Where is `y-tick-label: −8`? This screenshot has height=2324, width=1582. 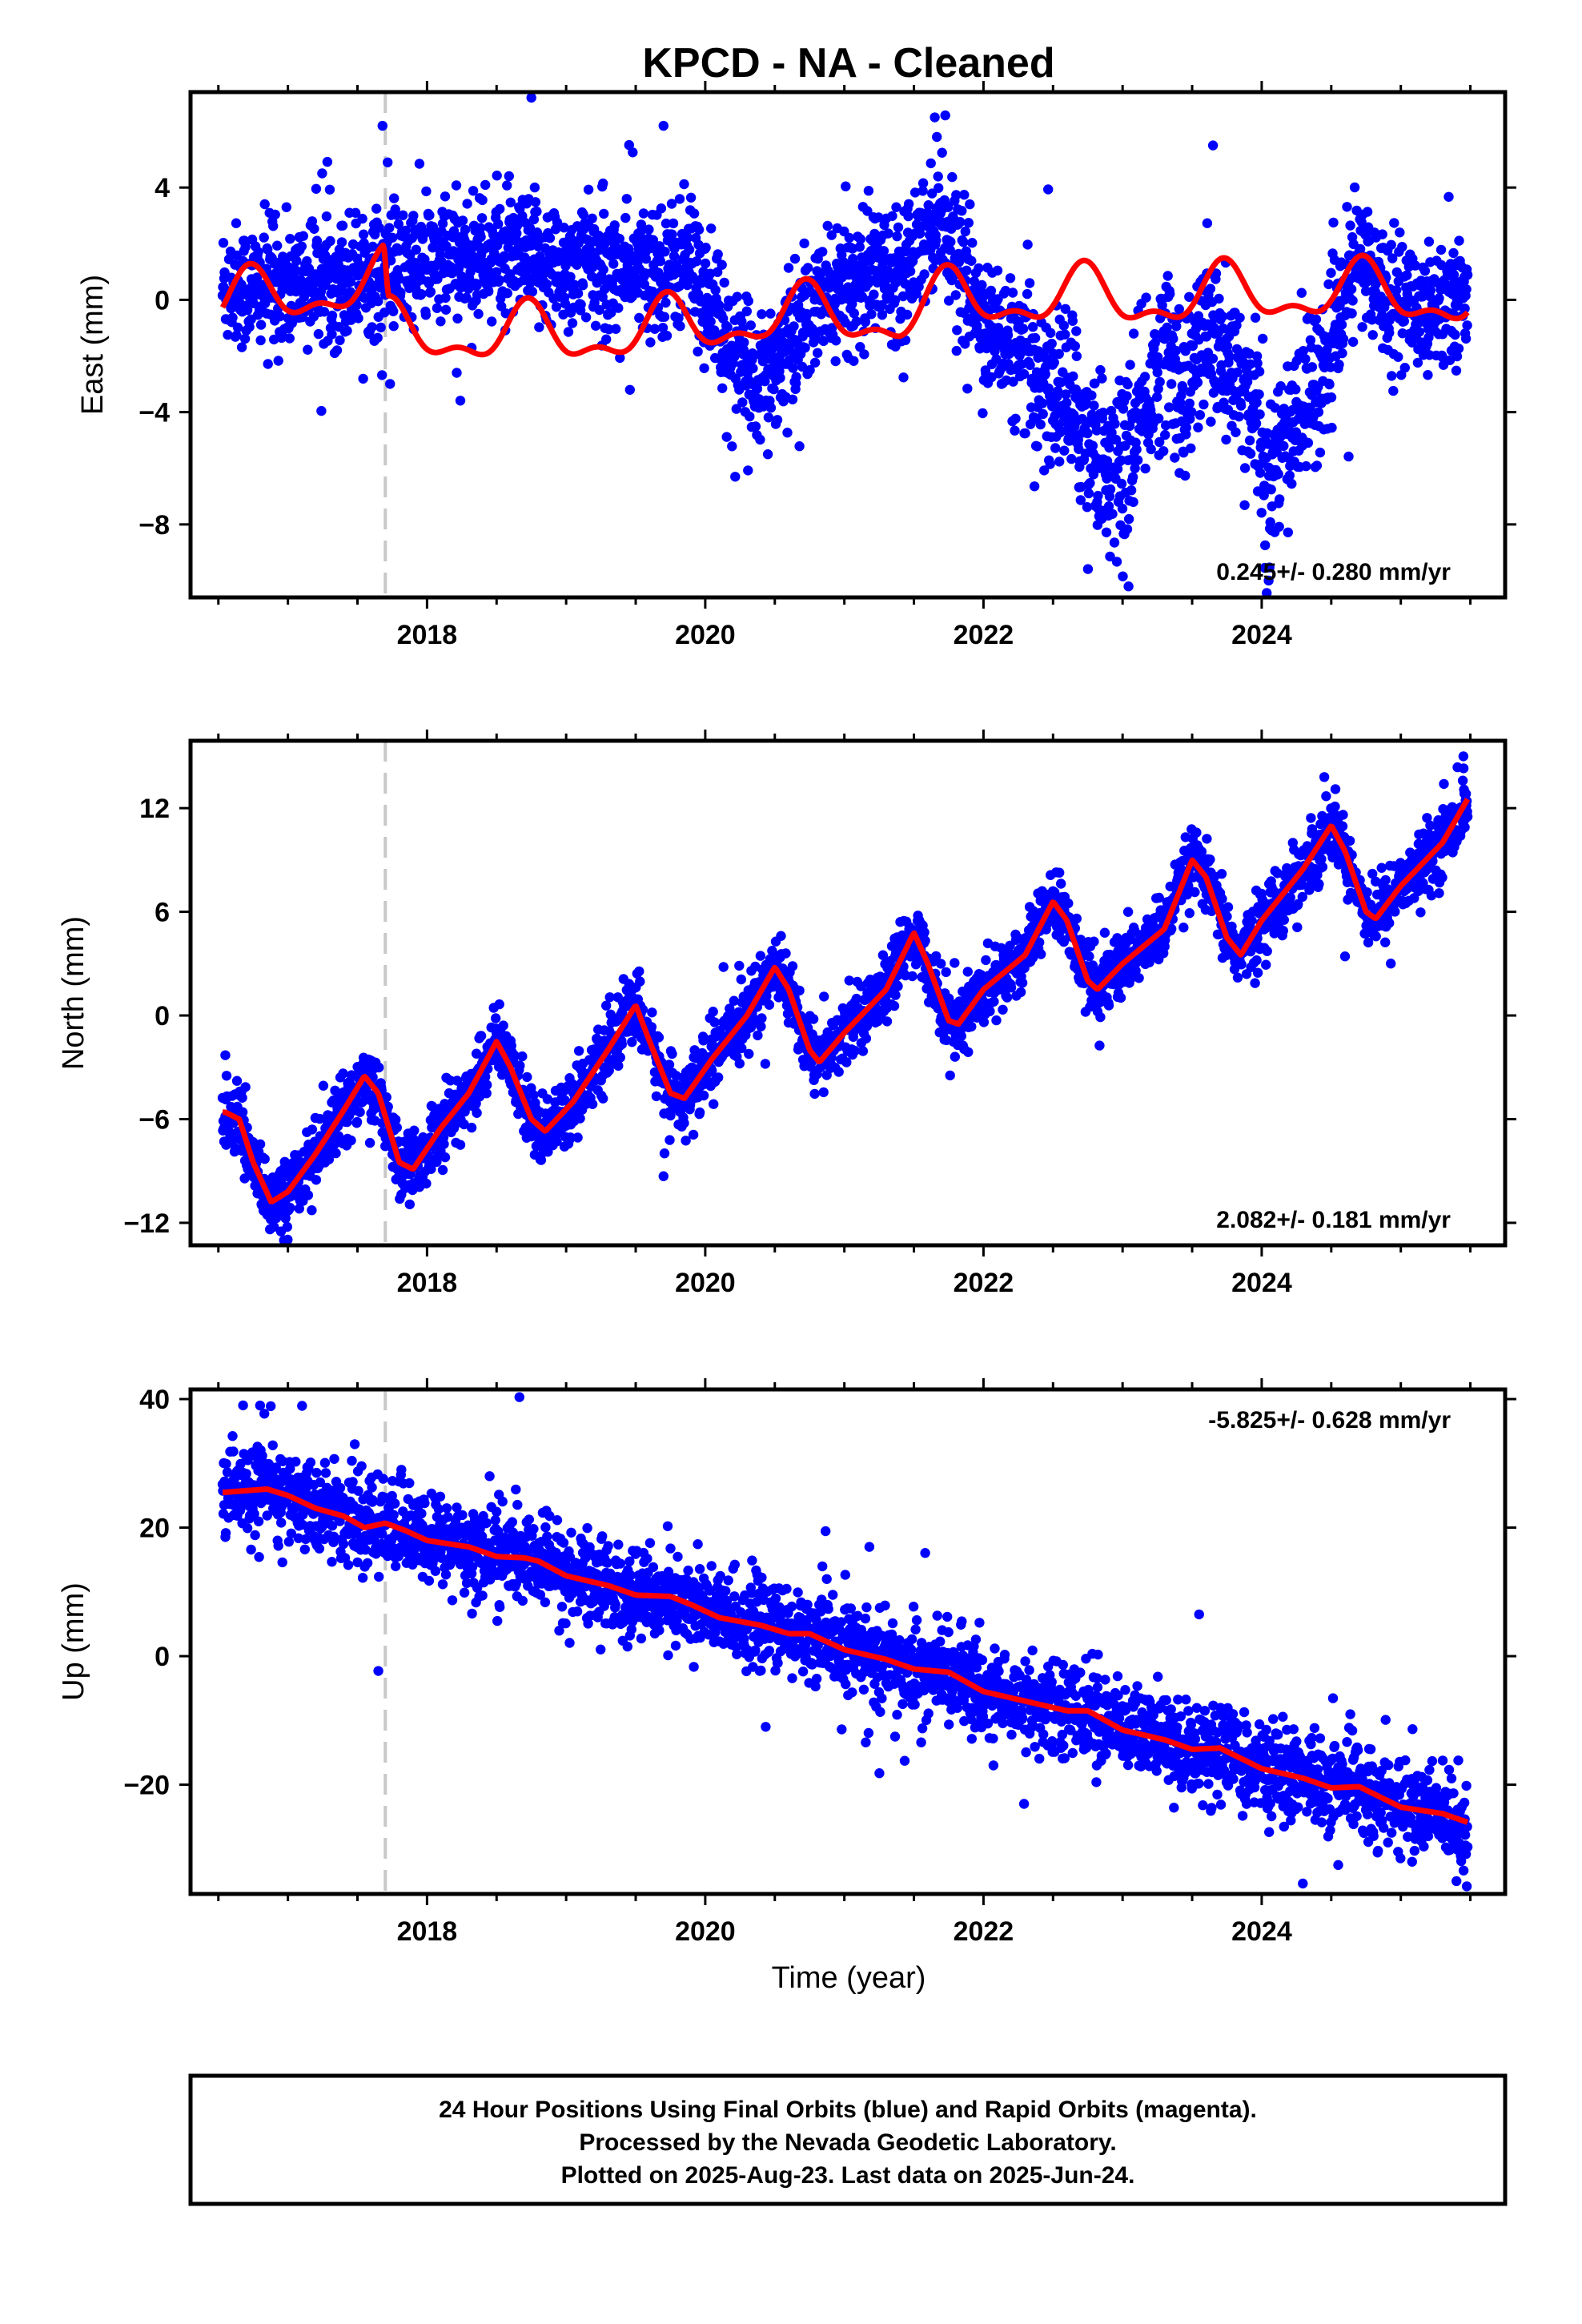
y-tick-label: −8 is located at coordinates (154, 525).